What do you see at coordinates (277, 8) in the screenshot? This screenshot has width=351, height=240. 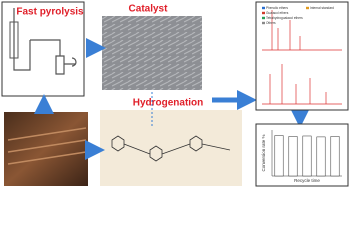 I see `legend-label: Phenolic ethers` at bounding box center [277, 8].